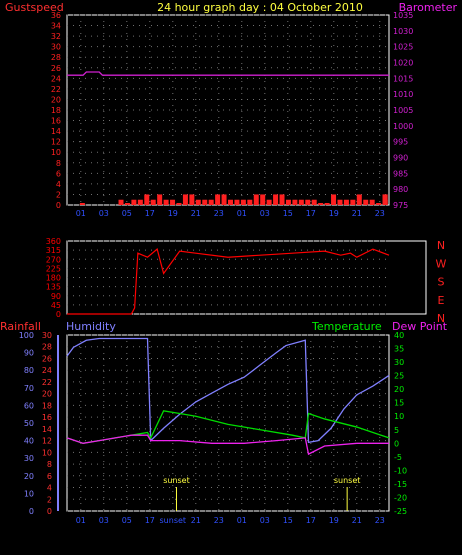 The width and height of the screenshot is (462, 555). Describe the element at coordinates (176, 480) in the screenshot. I see `sunset-label: sunset` at that location.